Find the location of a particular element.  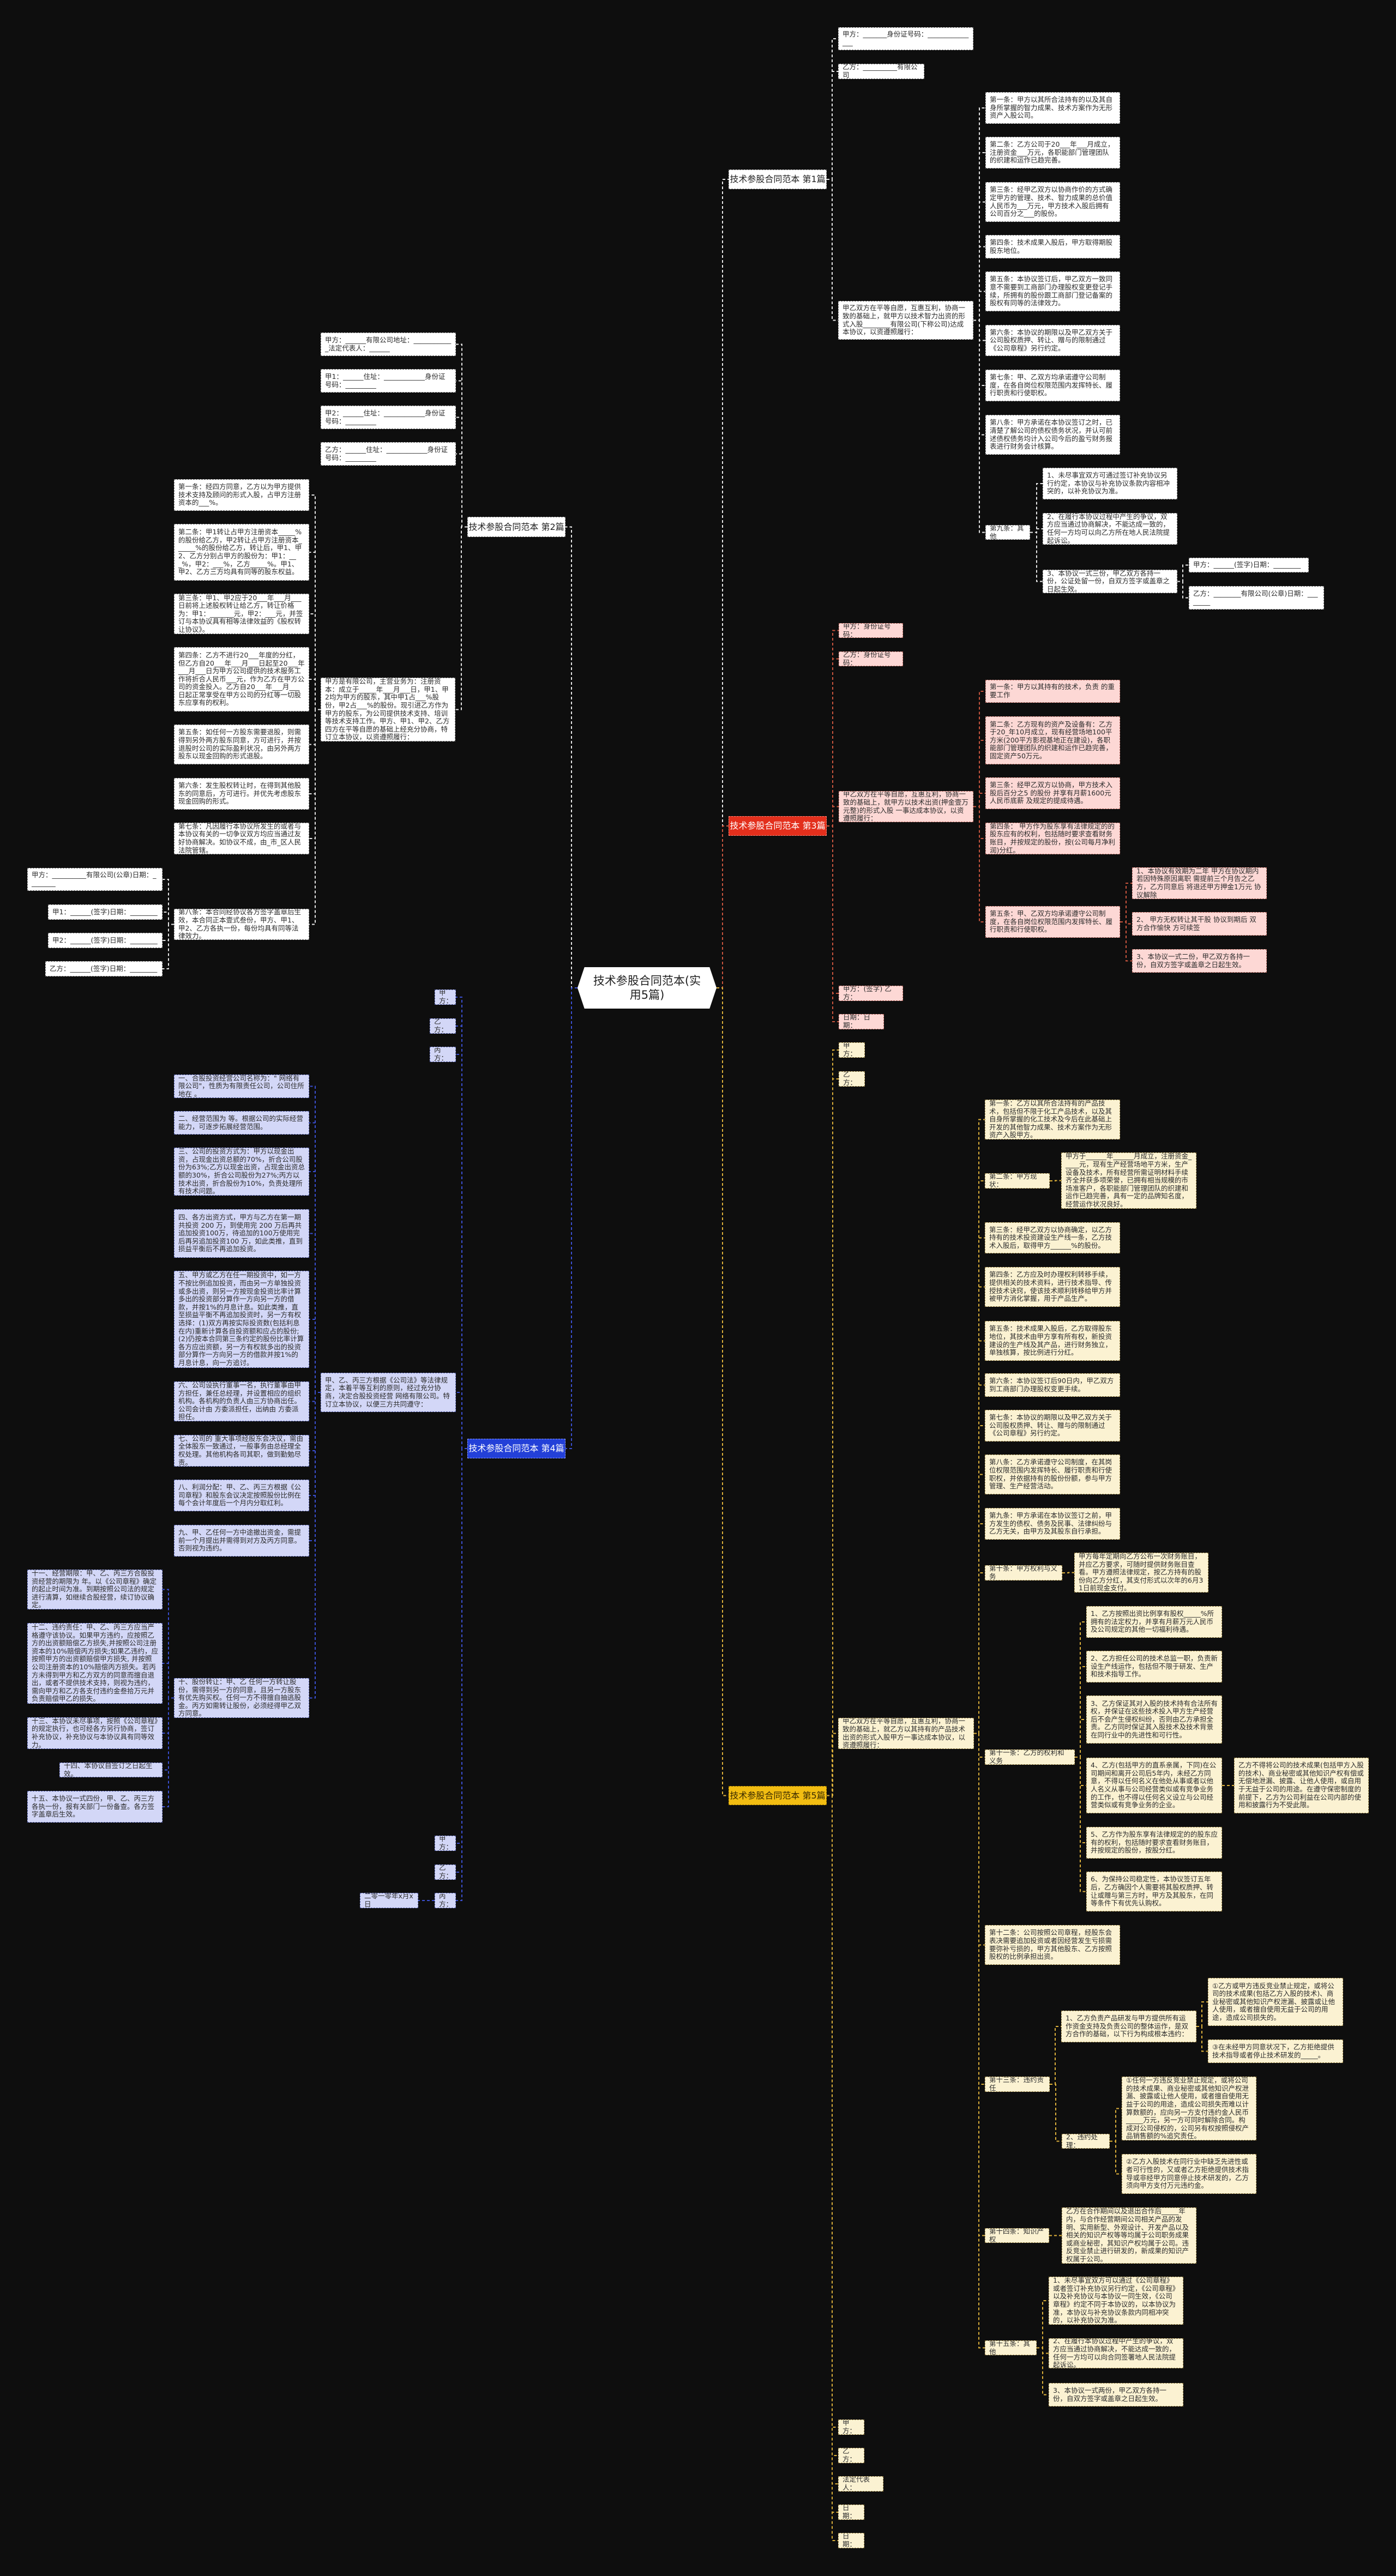

article-node-text: 第十一条：乙方的权利和义务 is located at coordinates (1026, 1757).